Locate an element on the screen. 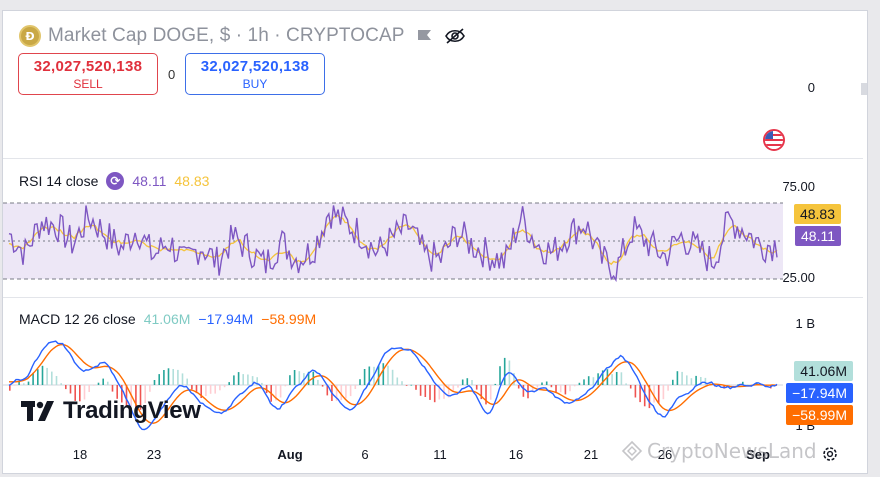  us-flag-icon is located at coordinates (774, 140).